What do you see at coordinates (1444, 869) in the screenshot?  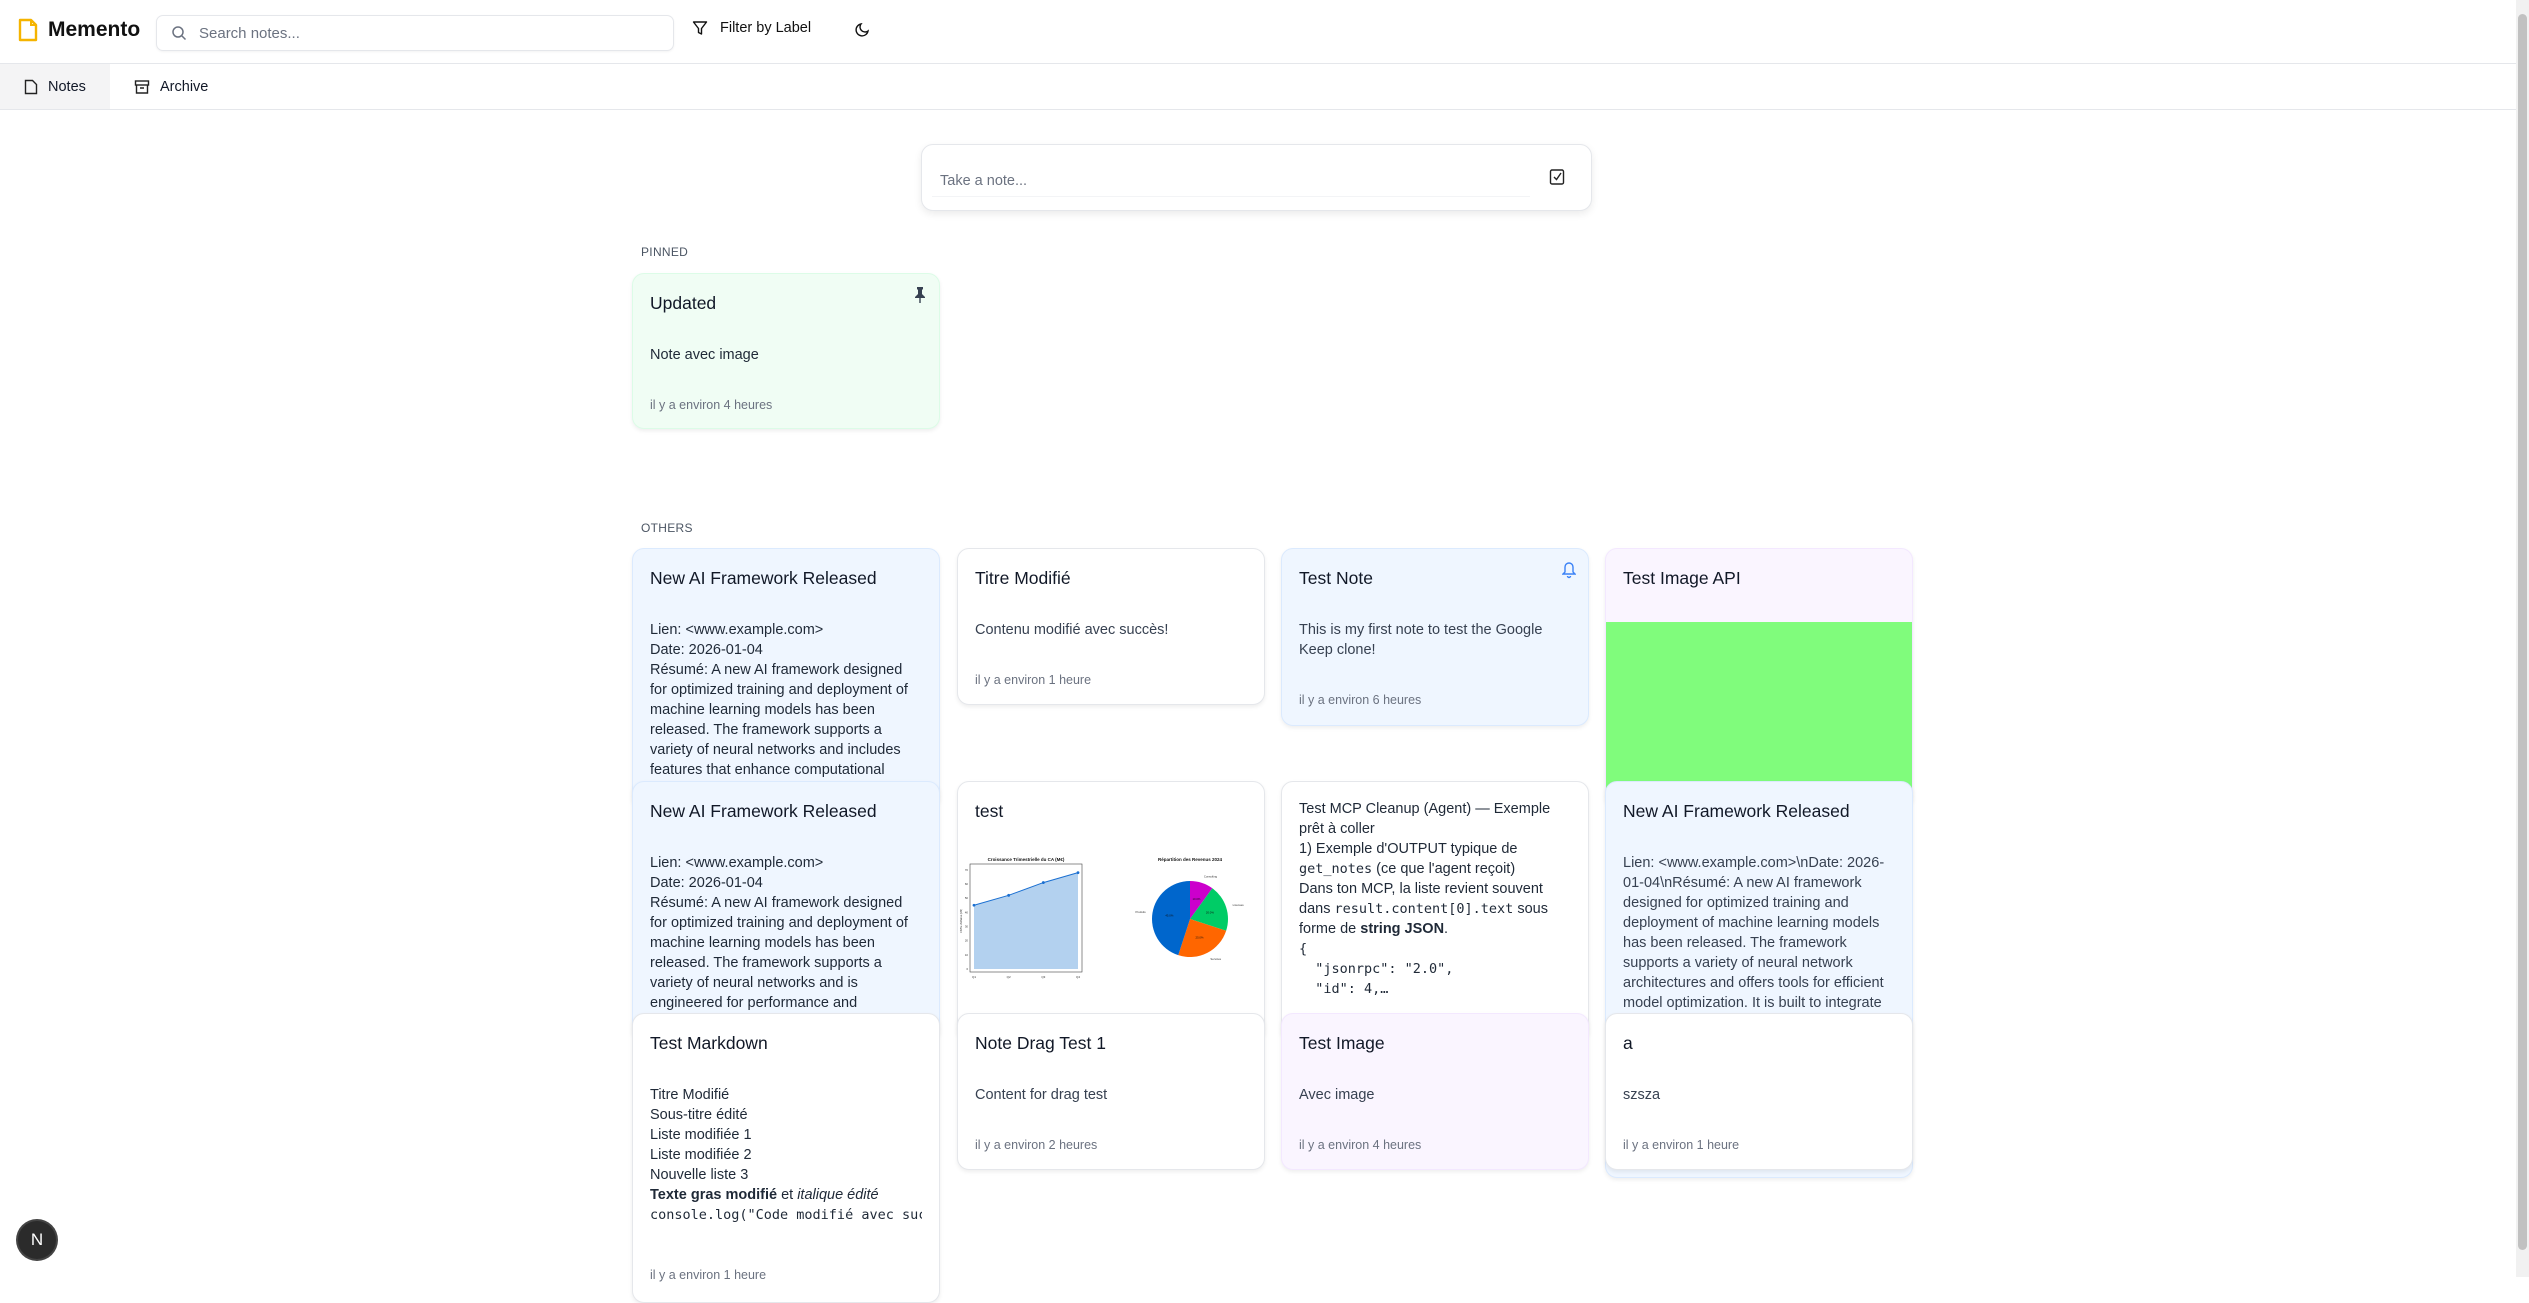 I see `text: (ce que l'agent reçoit)` at bounding box center [1444, 869].